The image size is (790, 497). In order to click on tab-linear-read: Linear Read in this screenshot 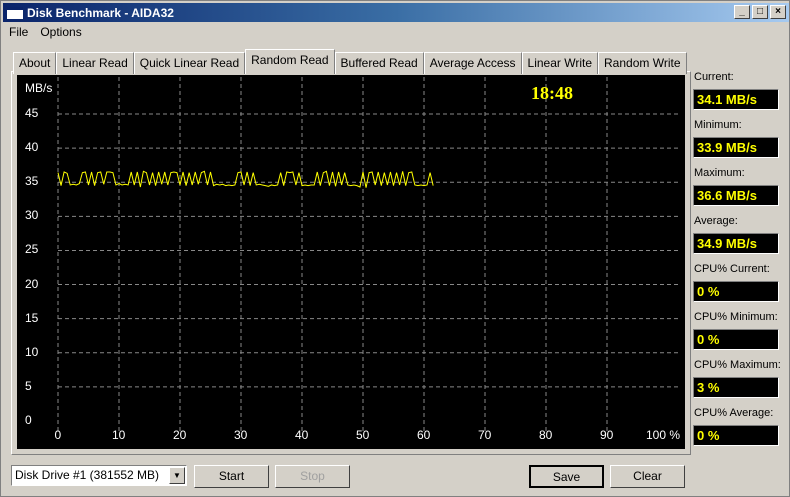, I will do `click(95, 63)`.